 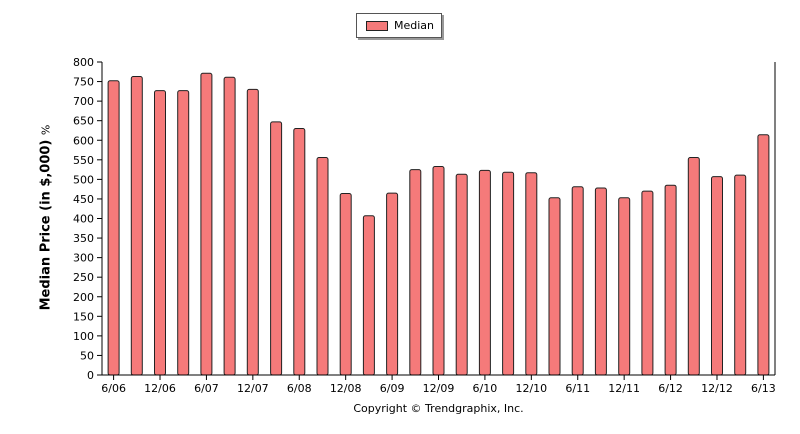 I want to click on x-tick-label-12: 6/09, so click(x=392, y=388).